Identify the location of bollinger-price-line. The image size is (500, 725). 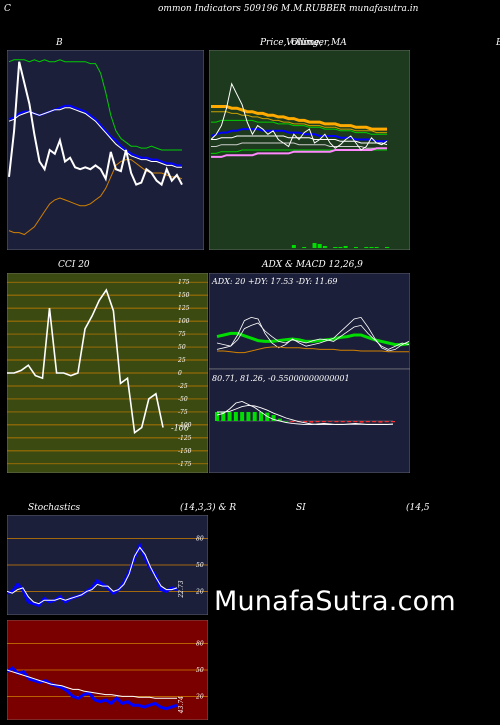
(95, 124).